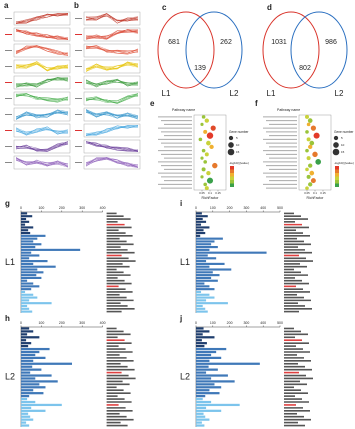 The image size is (355, 429). Describe the element at coordinates (230, 323) in the screenshot. I see `x-tick-label: 200` at that location.